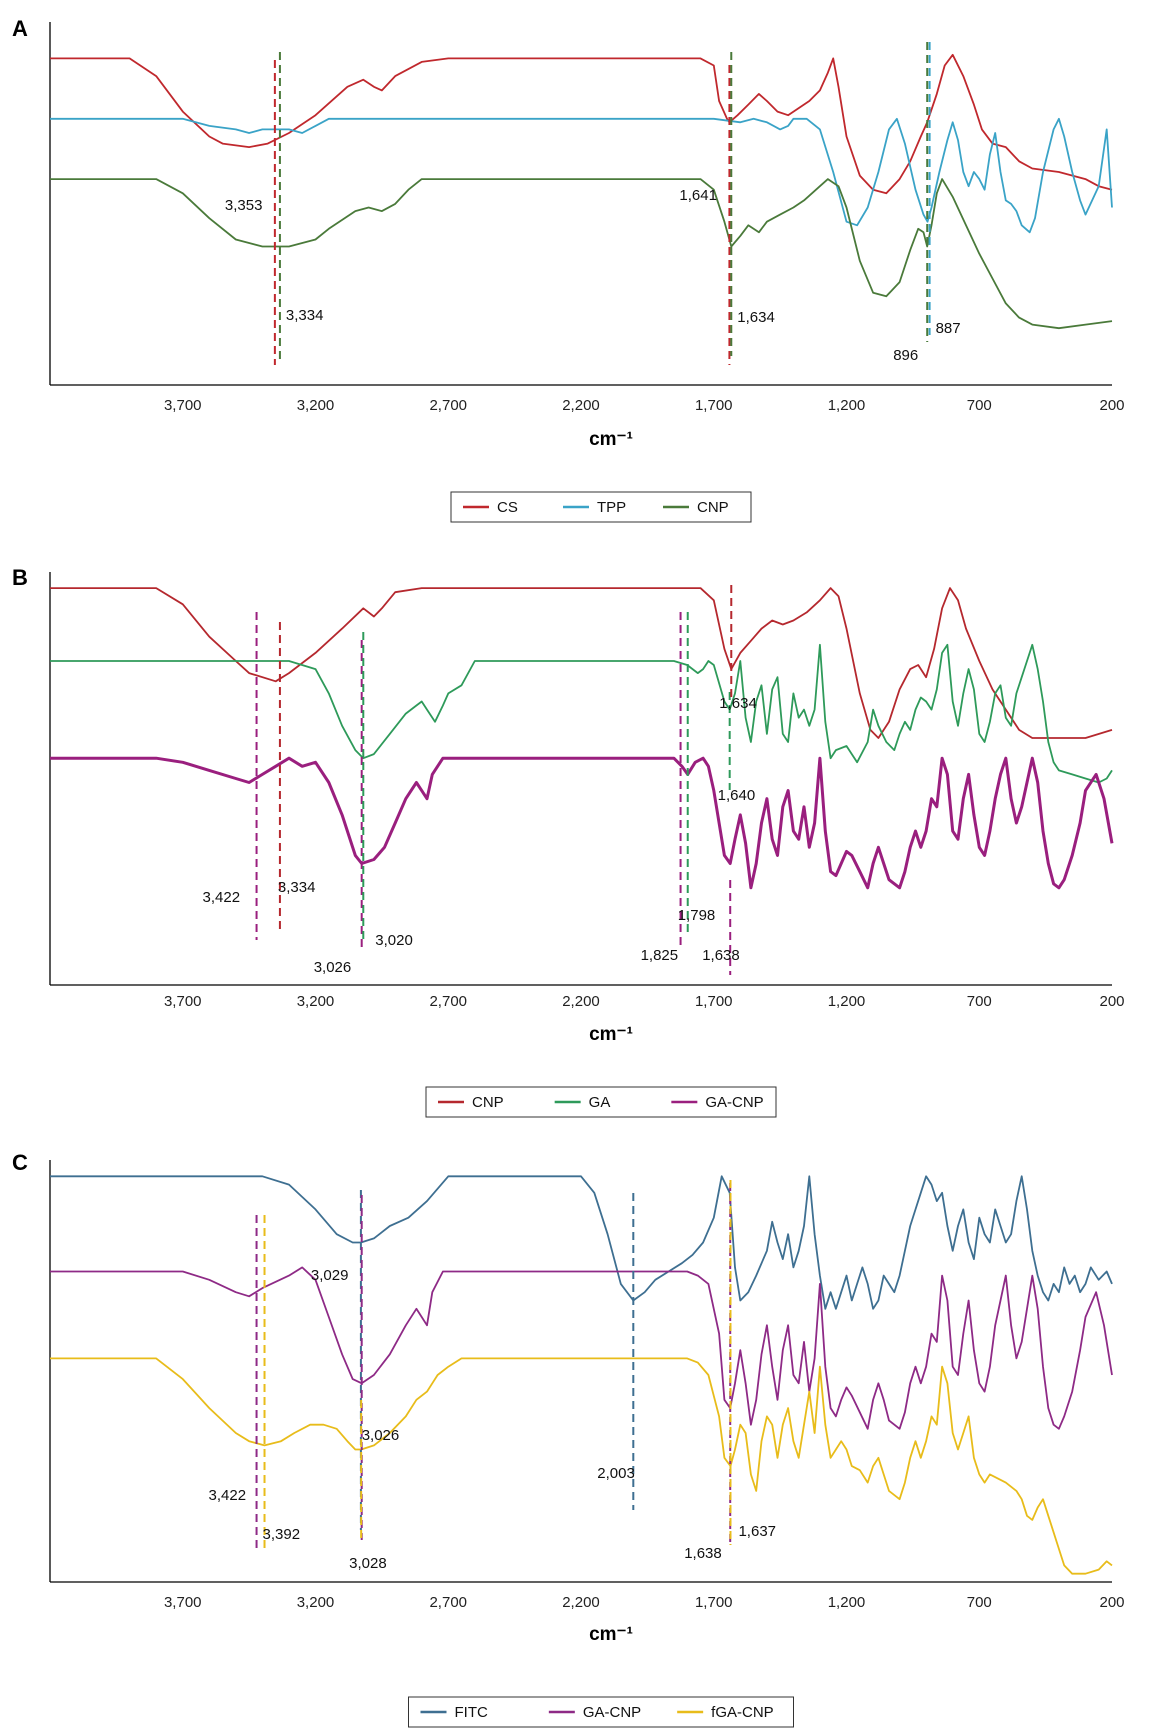 The image size is (1164, 1729). I want to click on legend-item-tpp: TPP, so click(611, 507).